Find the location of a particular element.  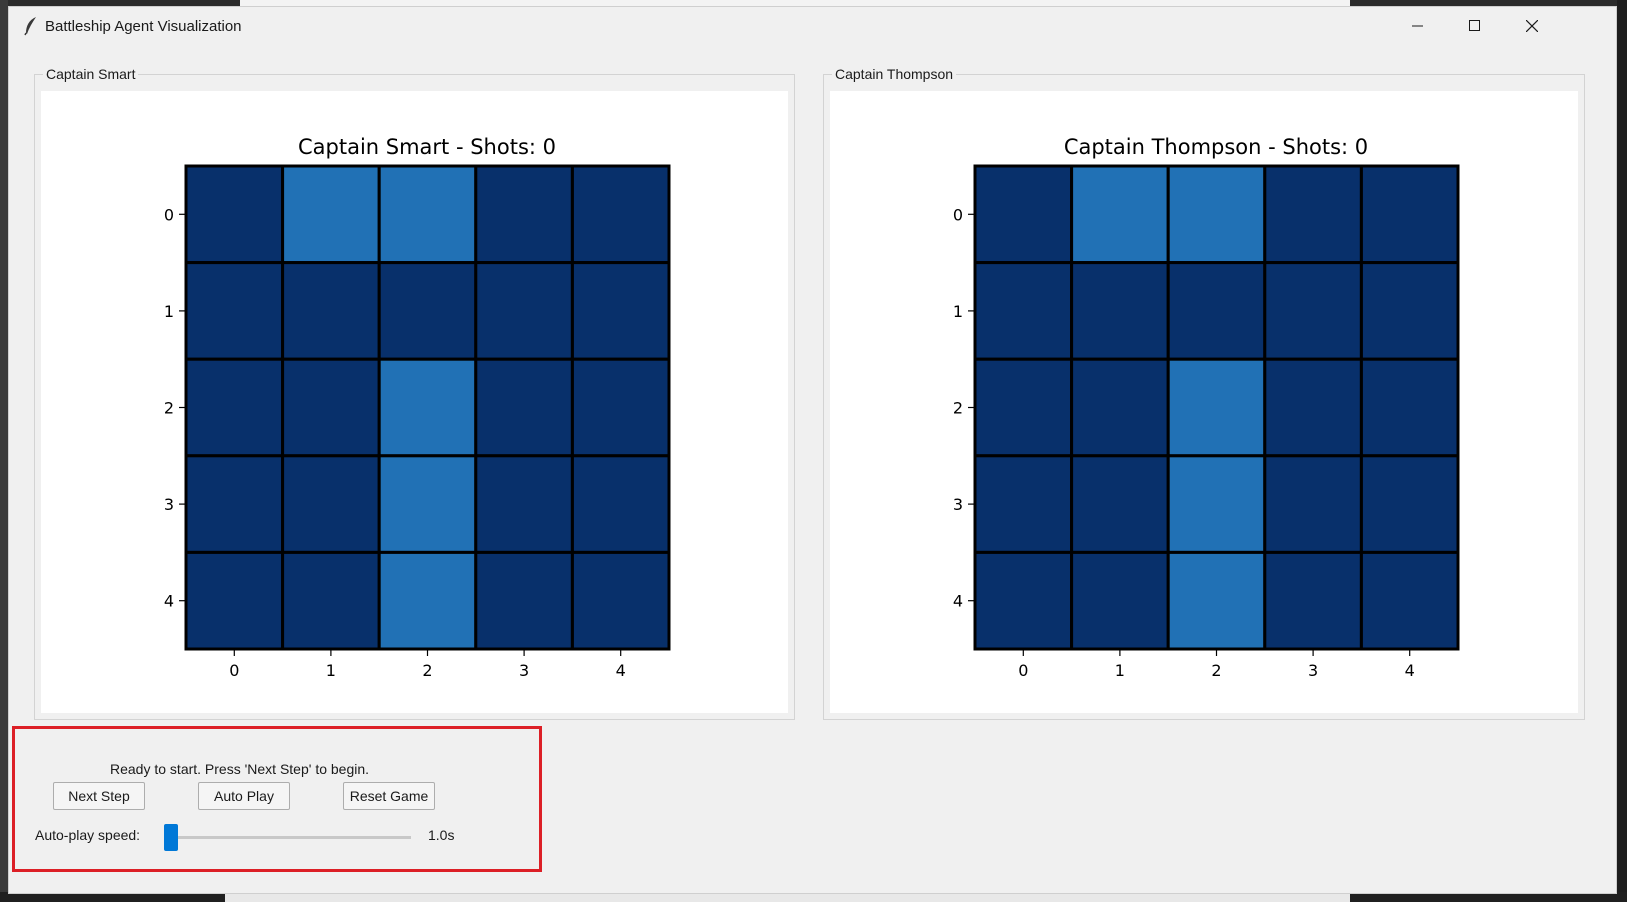

reset-game-button: Reset Game is located at coordinates (389, 796).